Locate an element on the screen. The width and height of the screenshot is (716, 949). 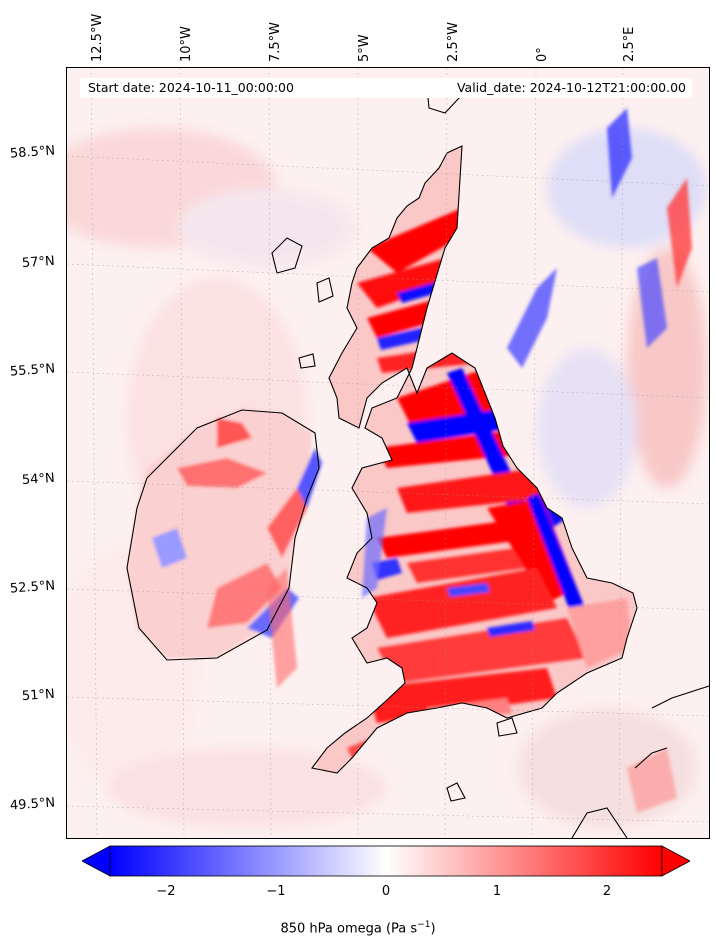
lon-label-7-5w: 7.5°W is located at coordinates (275, 41).